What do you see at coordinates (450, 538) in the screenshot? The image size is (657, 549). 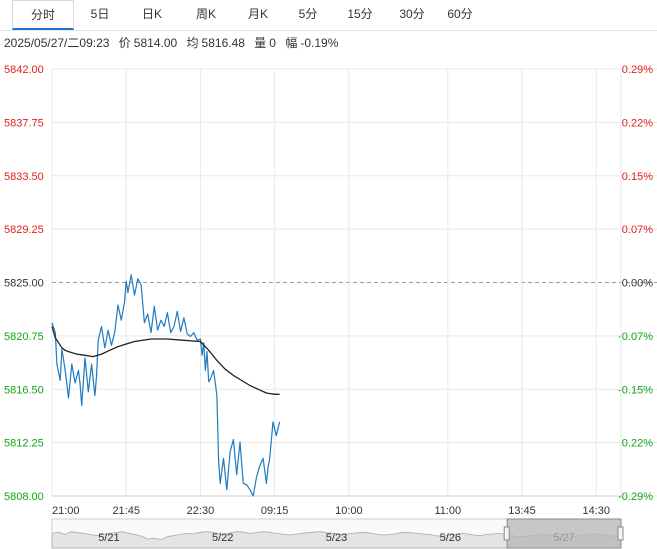 I see `navigator-date-label: 5/26` at bounding box center [450, 538].